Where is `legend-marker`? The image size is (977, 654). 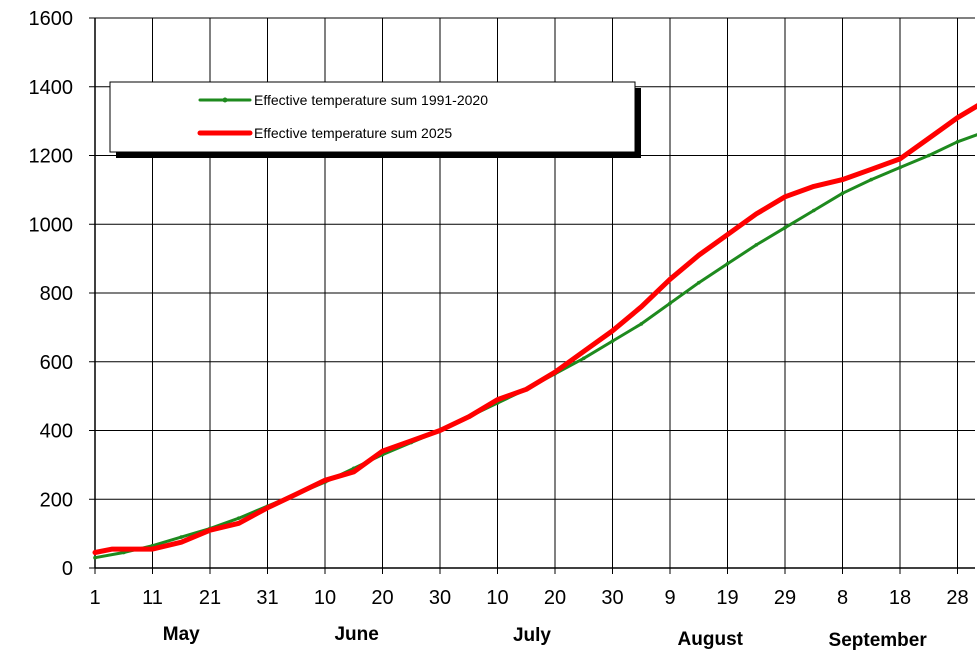 legend-marker is located at coordinates (225, 100).